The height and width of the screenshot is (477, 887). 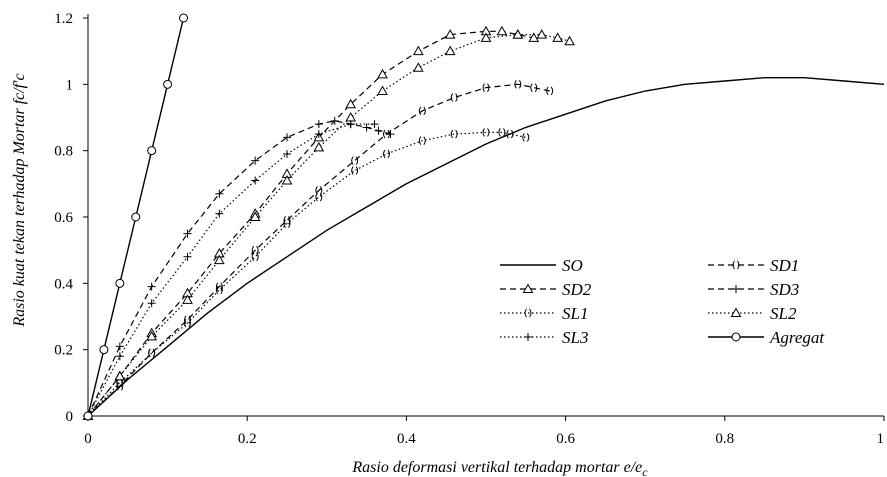 I want to click on legend-marker-sl1, so click(x=528, y=313).